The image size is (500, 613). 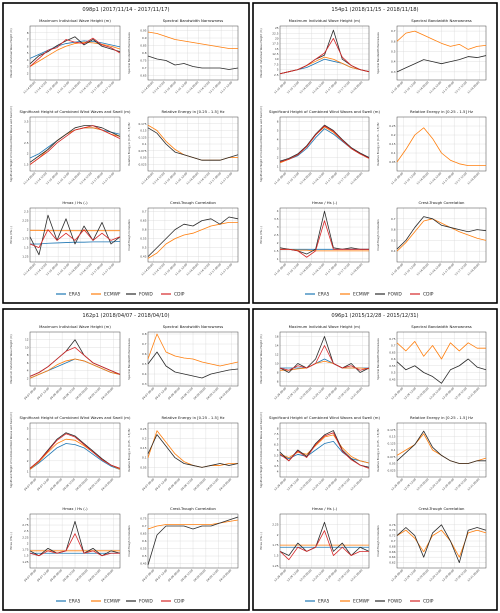 What do you see at coordinates (276, 445) in the screenshot?
I see `y-tick-label: 6.5` at bounding box center [276, 445].